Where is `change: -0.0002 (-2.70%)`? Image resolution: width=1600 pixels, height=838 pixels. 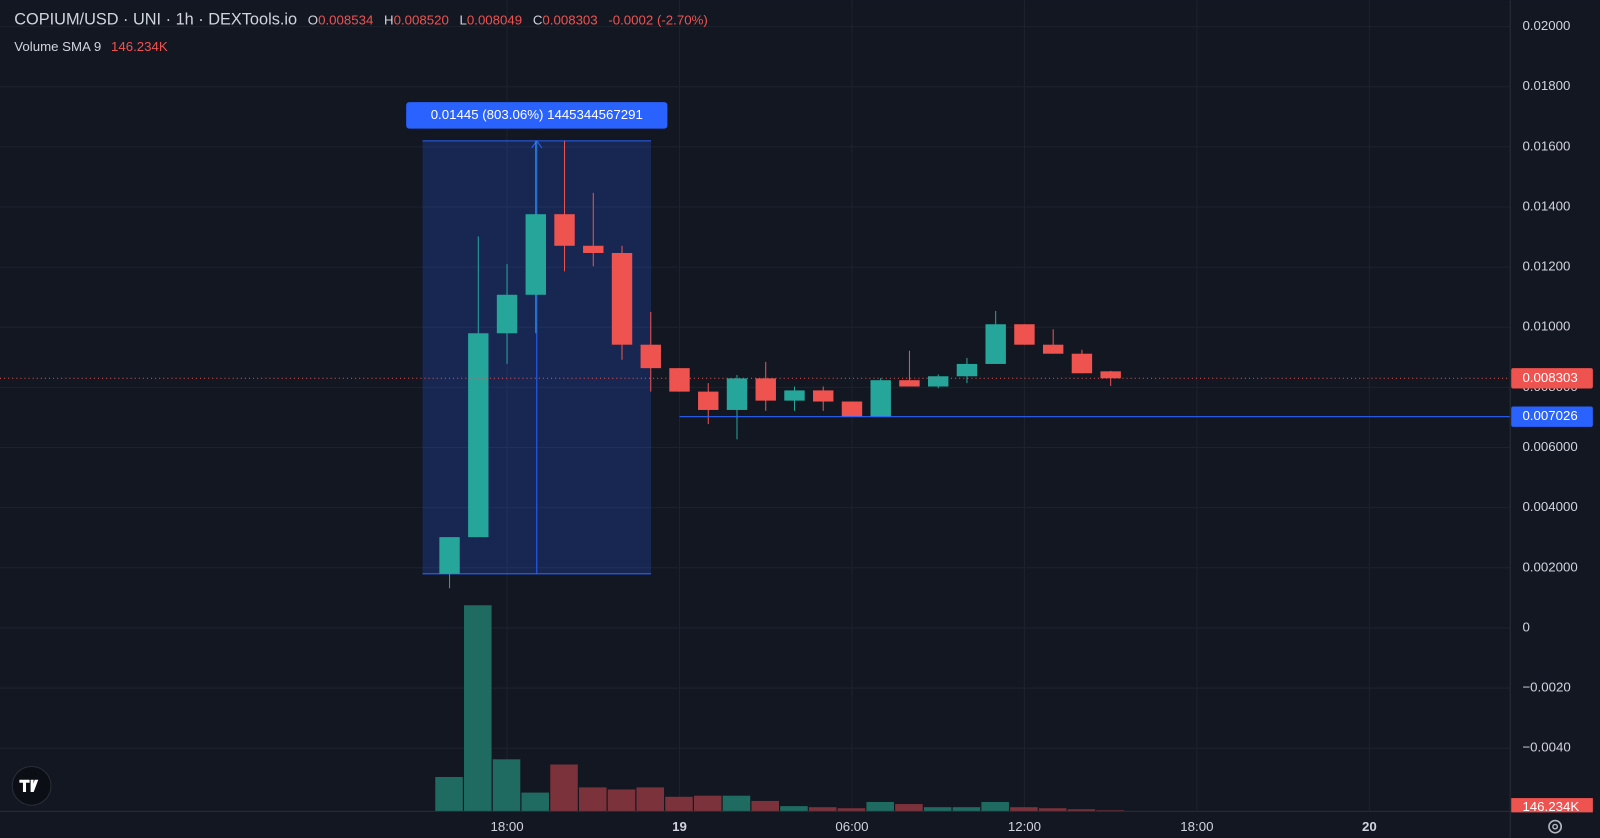
change: -0.0002 (-2.70%) is located at coordinates (657, 19).